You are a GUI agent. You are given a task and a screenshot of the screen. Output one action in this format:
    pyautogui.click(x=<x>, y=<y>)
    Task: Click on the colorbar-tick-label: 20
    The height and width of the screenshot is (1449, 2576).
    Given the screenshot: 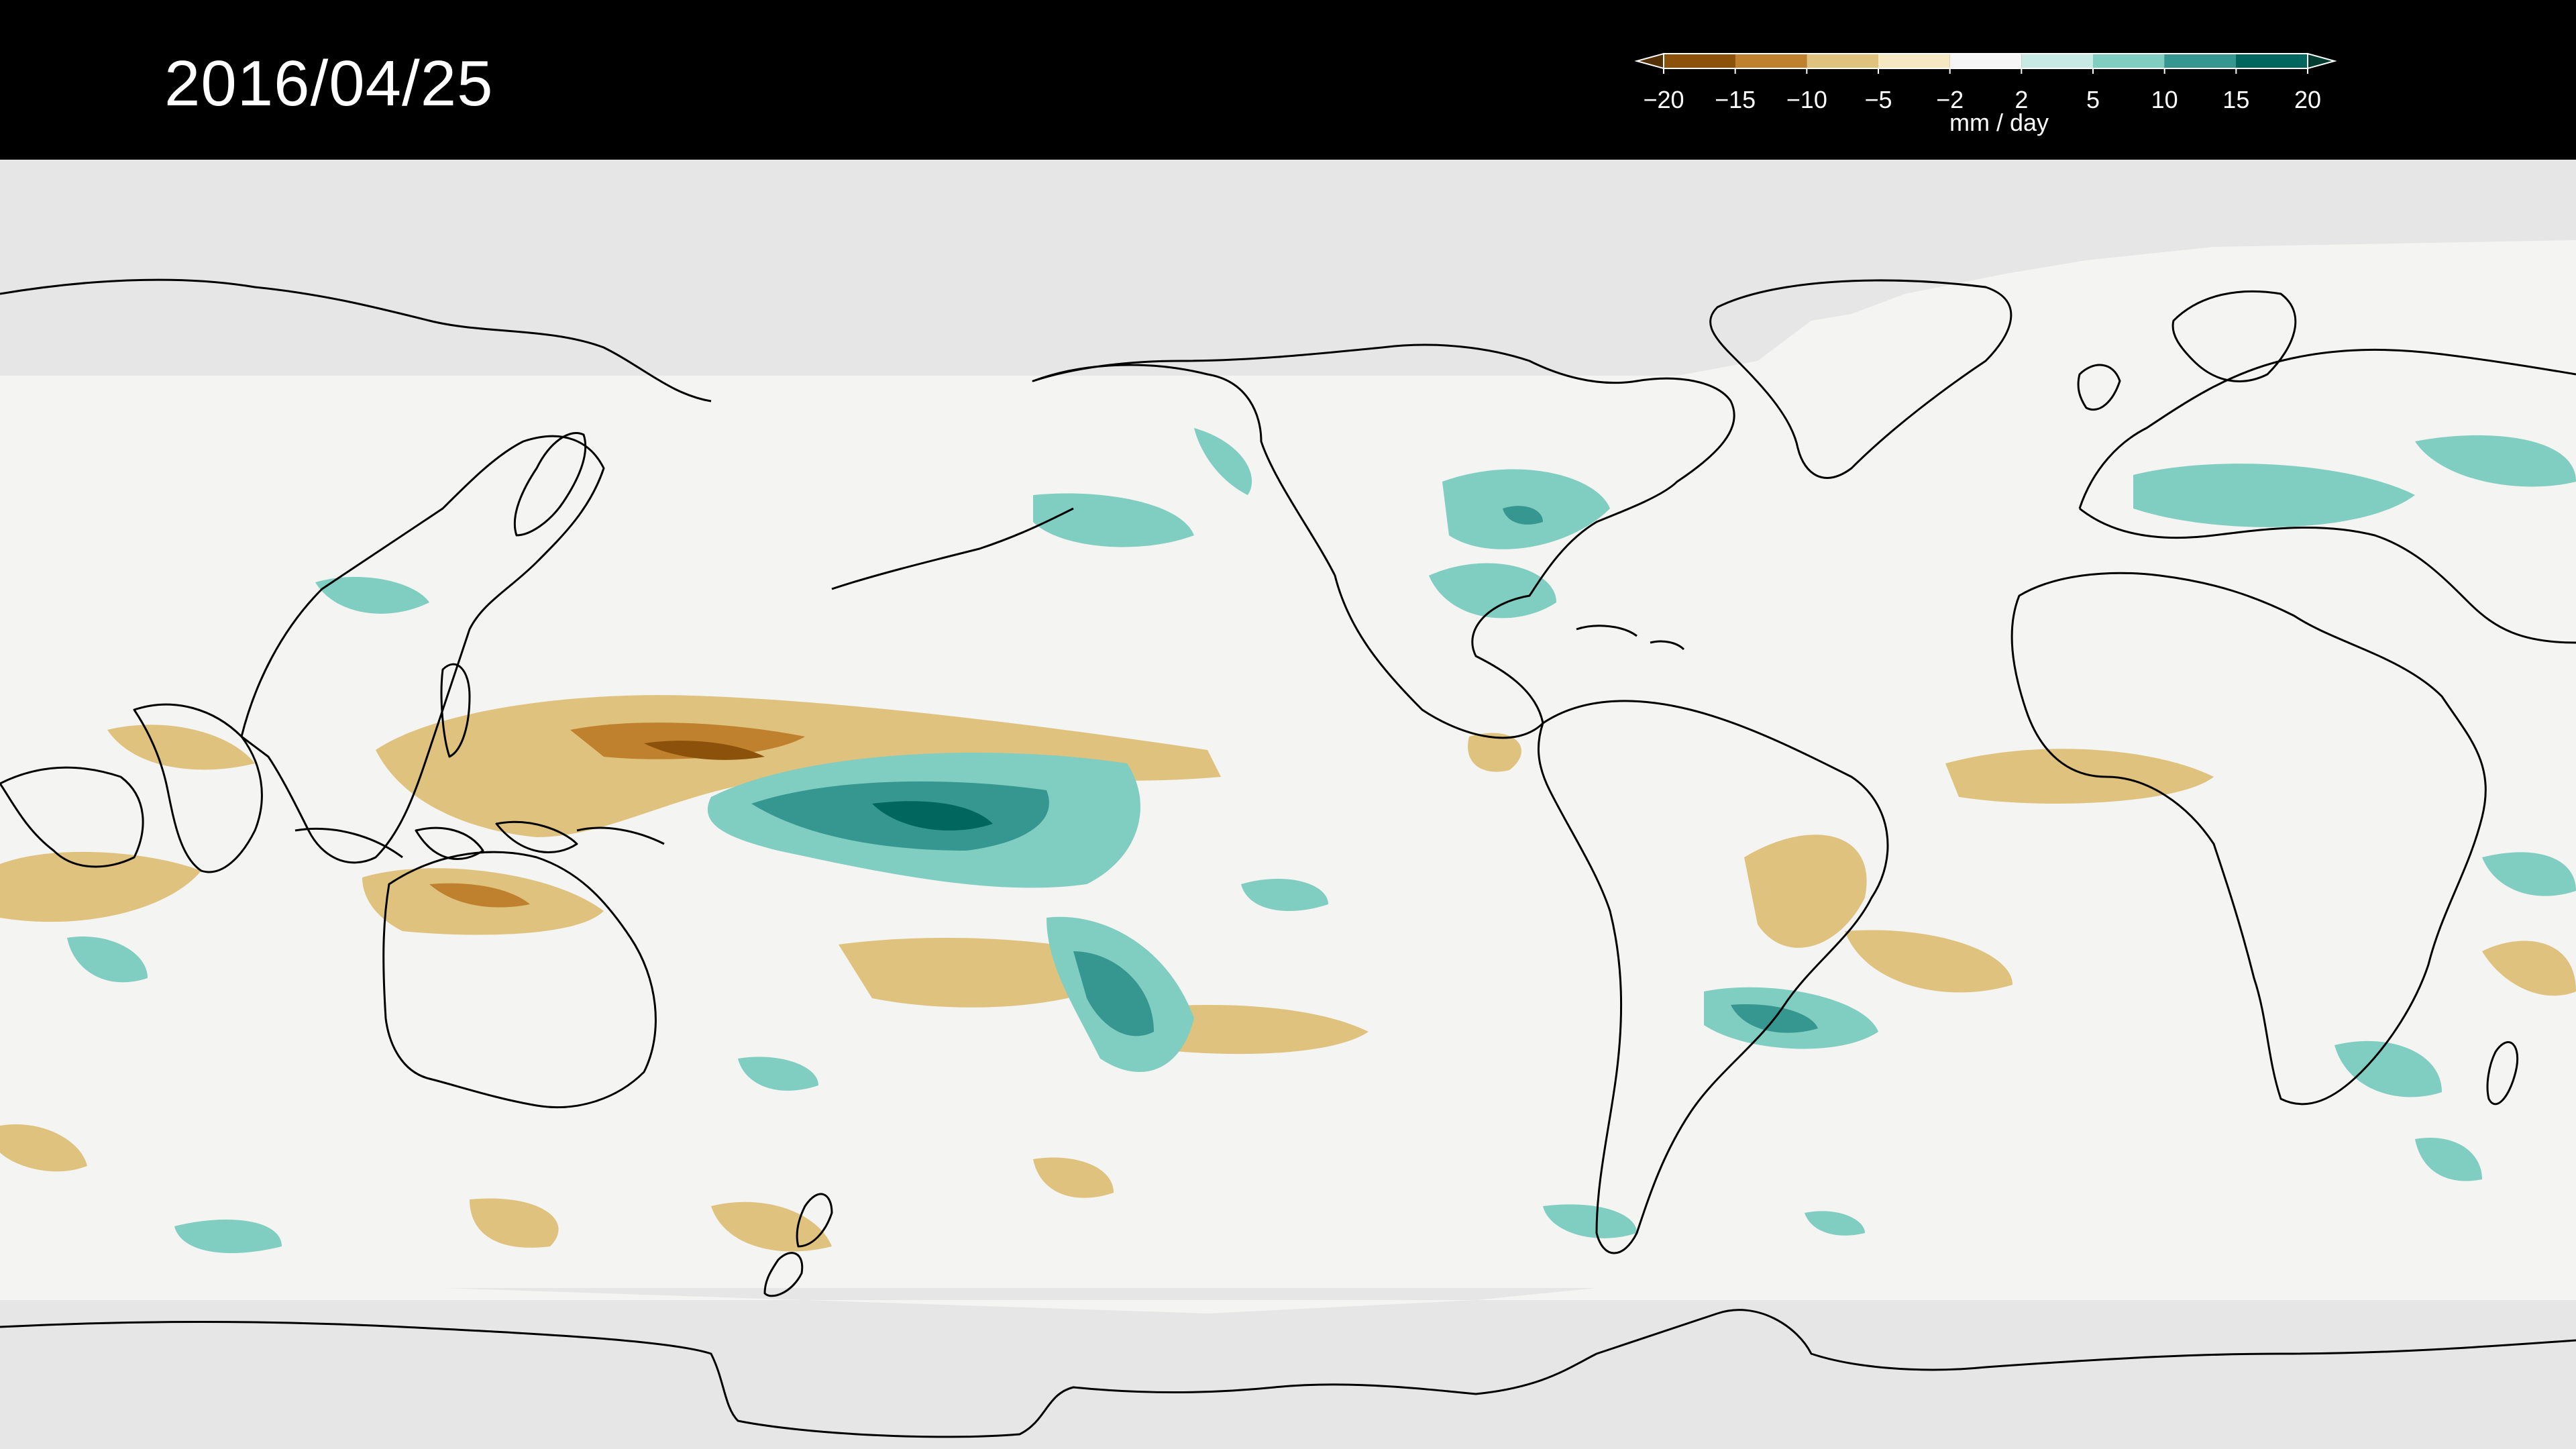 What is the action you would take?
    pyautogui.click(x=2308, y=99)
    